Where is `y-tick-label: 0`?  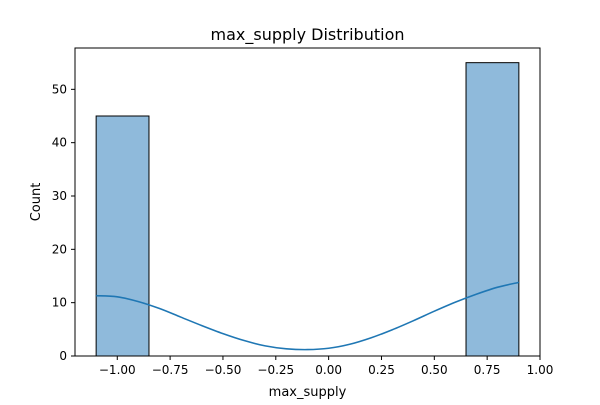 y-tick-label: 0 is located at coordinates (63, 356).